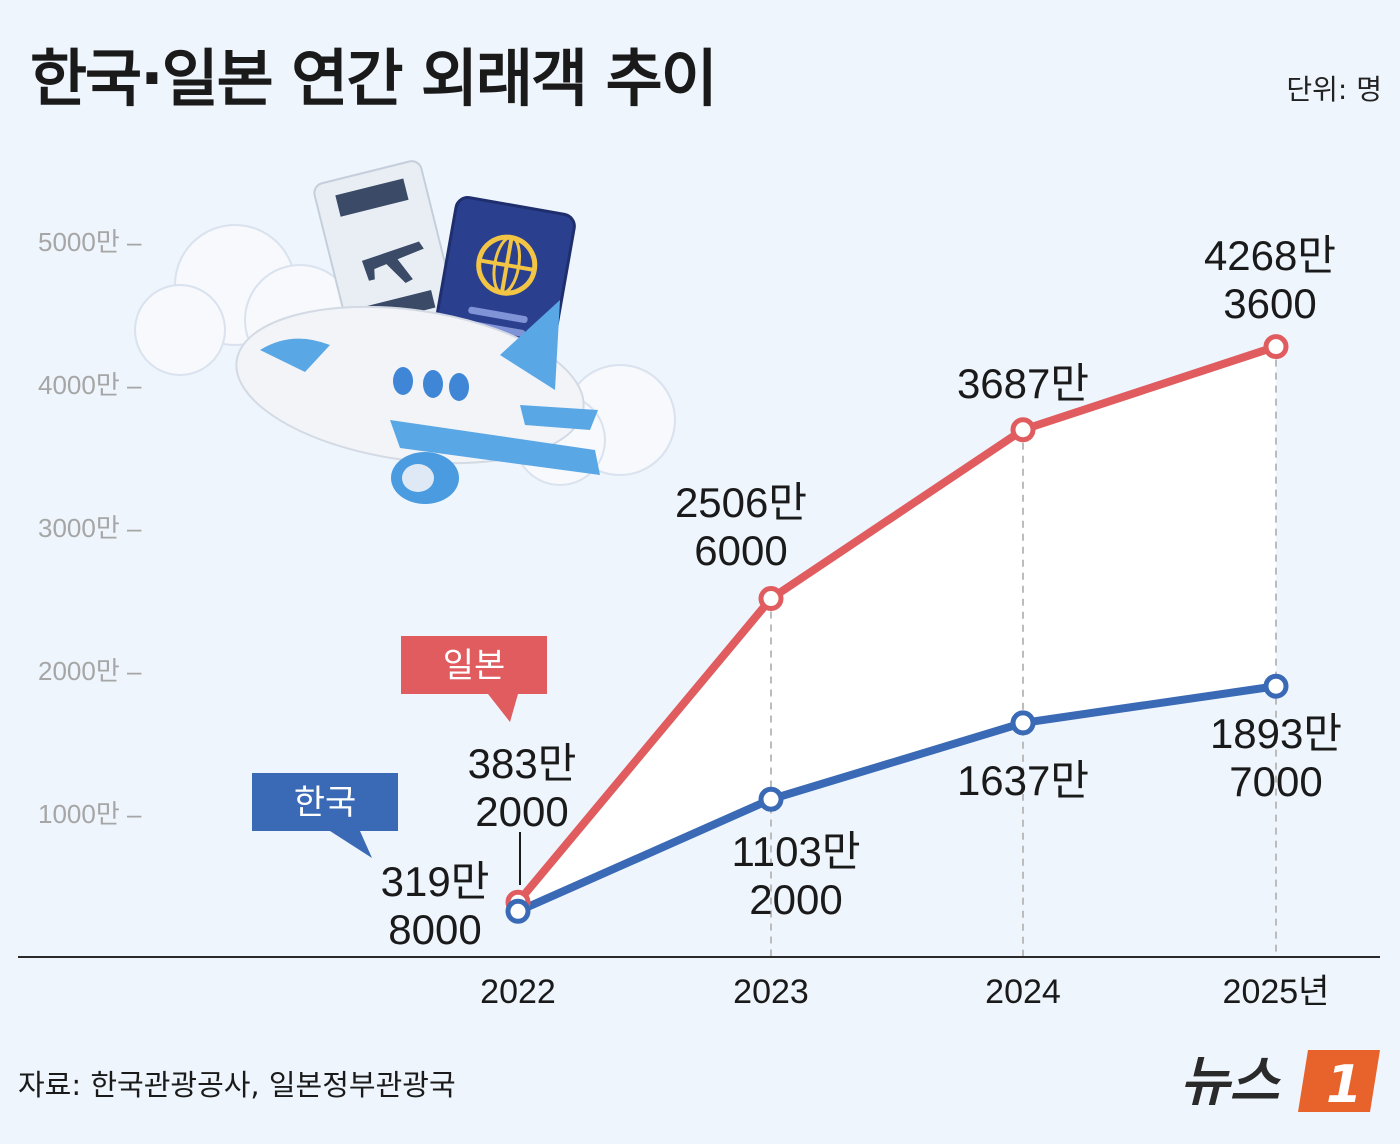  What do you see at coordinates (90, 528) in the screenshot?
I see `y-tick-label: 3000만 –` at bounding box center [90, 528].